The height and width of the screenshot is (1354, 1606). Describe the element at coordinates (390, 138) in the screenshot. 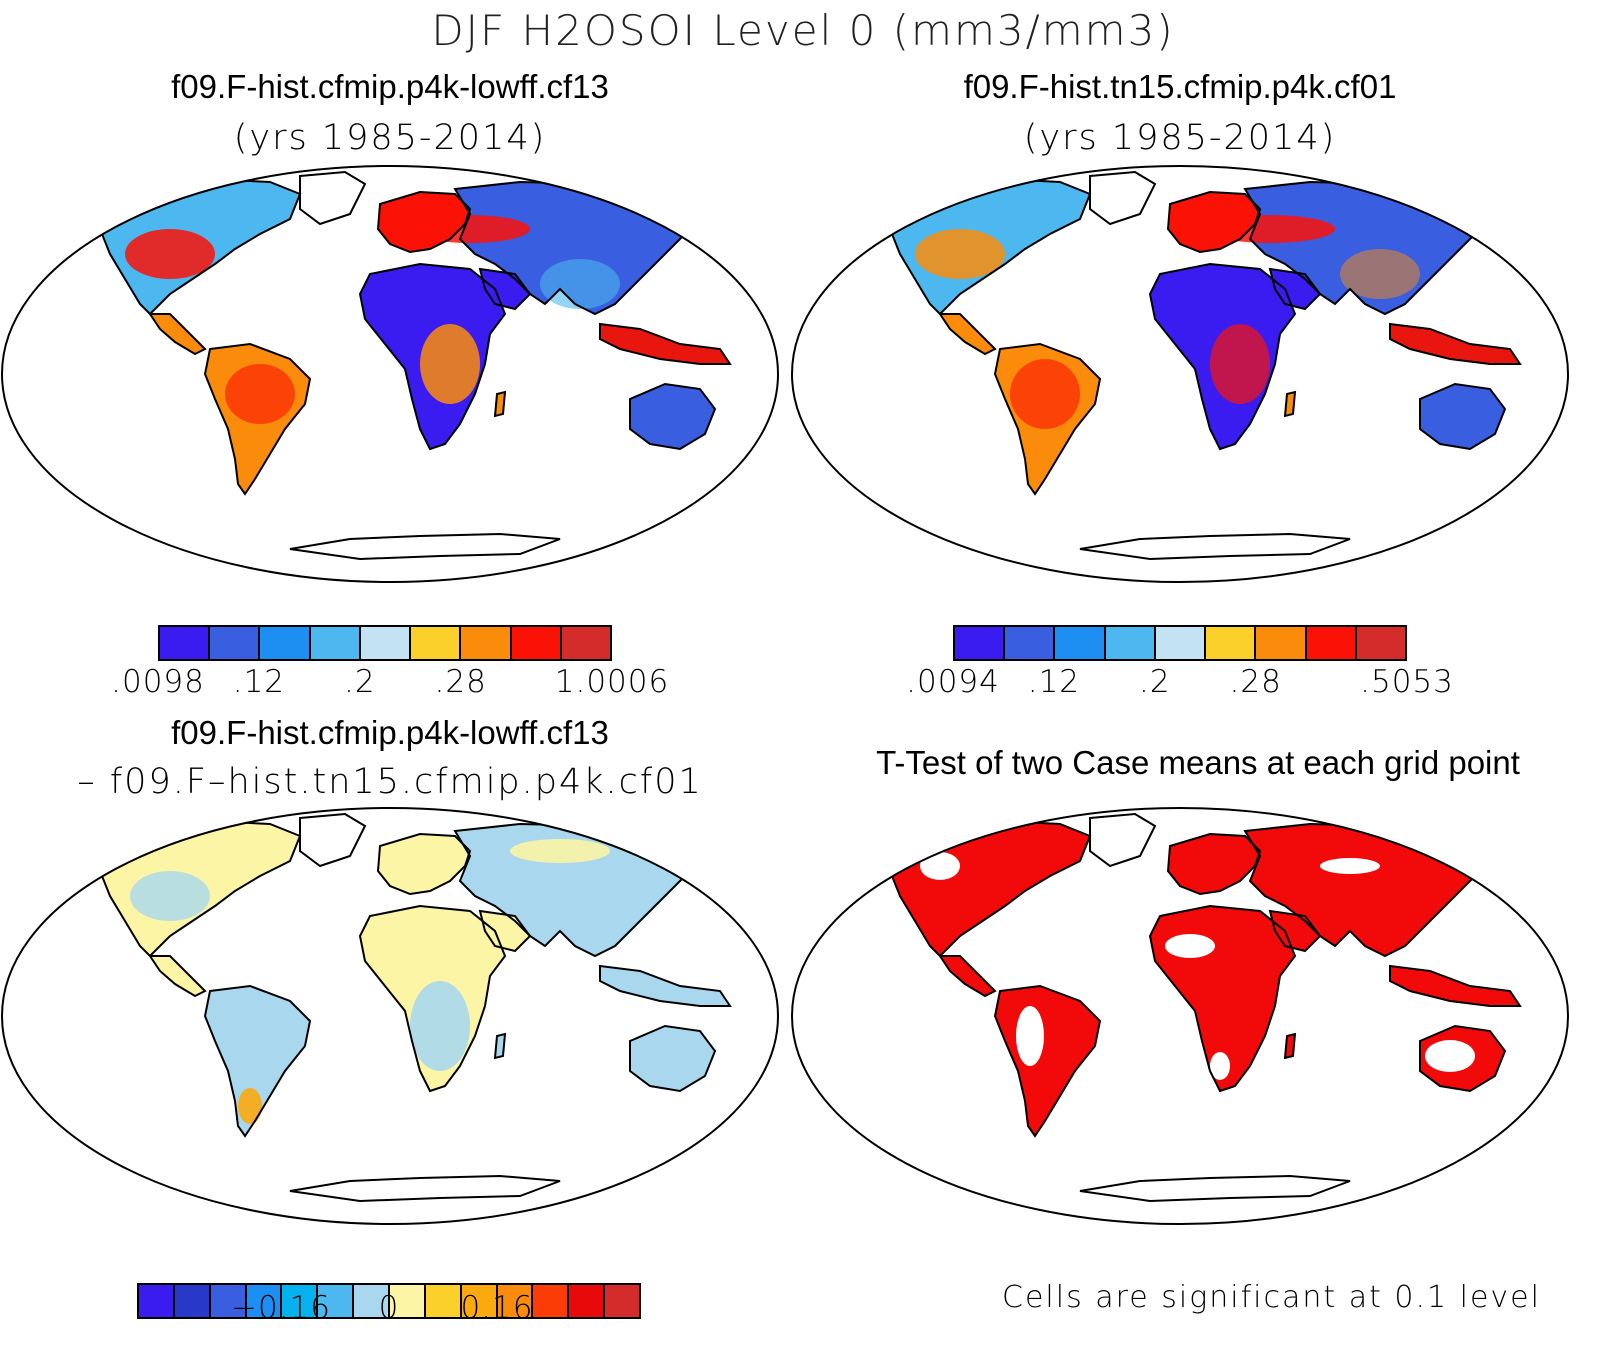

I see `panel-subtitle-top-left: (yrs 1985-2014)` at that location.